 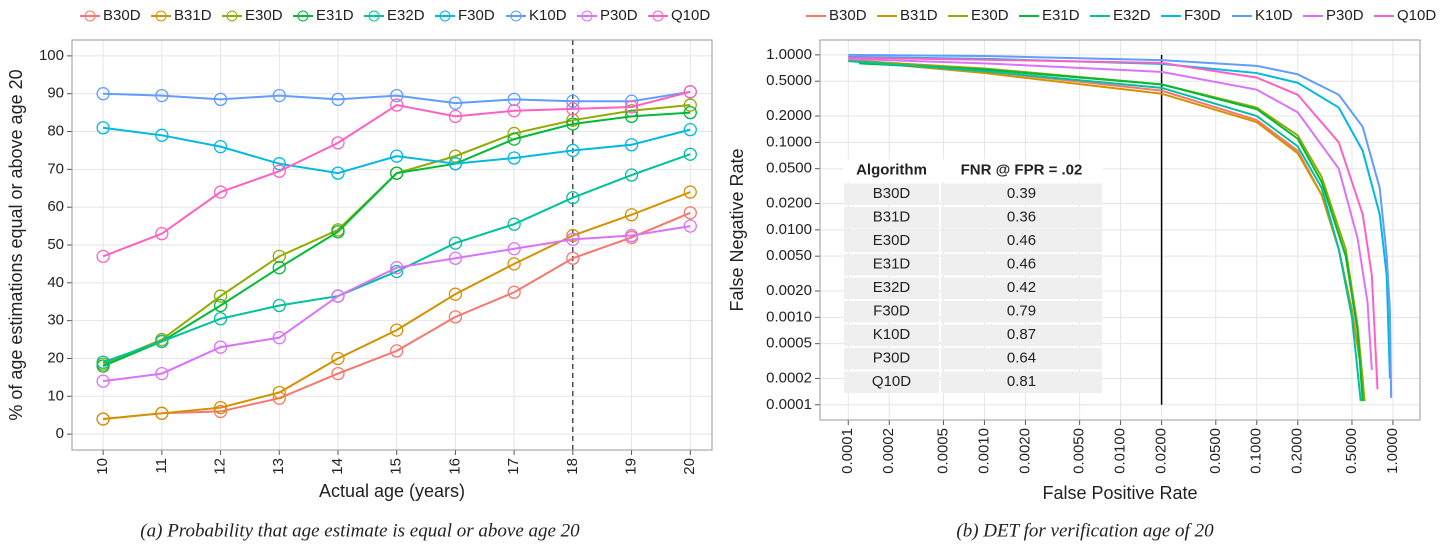 I want to click on table-text: 0.46, so click(x=1021, y=264).